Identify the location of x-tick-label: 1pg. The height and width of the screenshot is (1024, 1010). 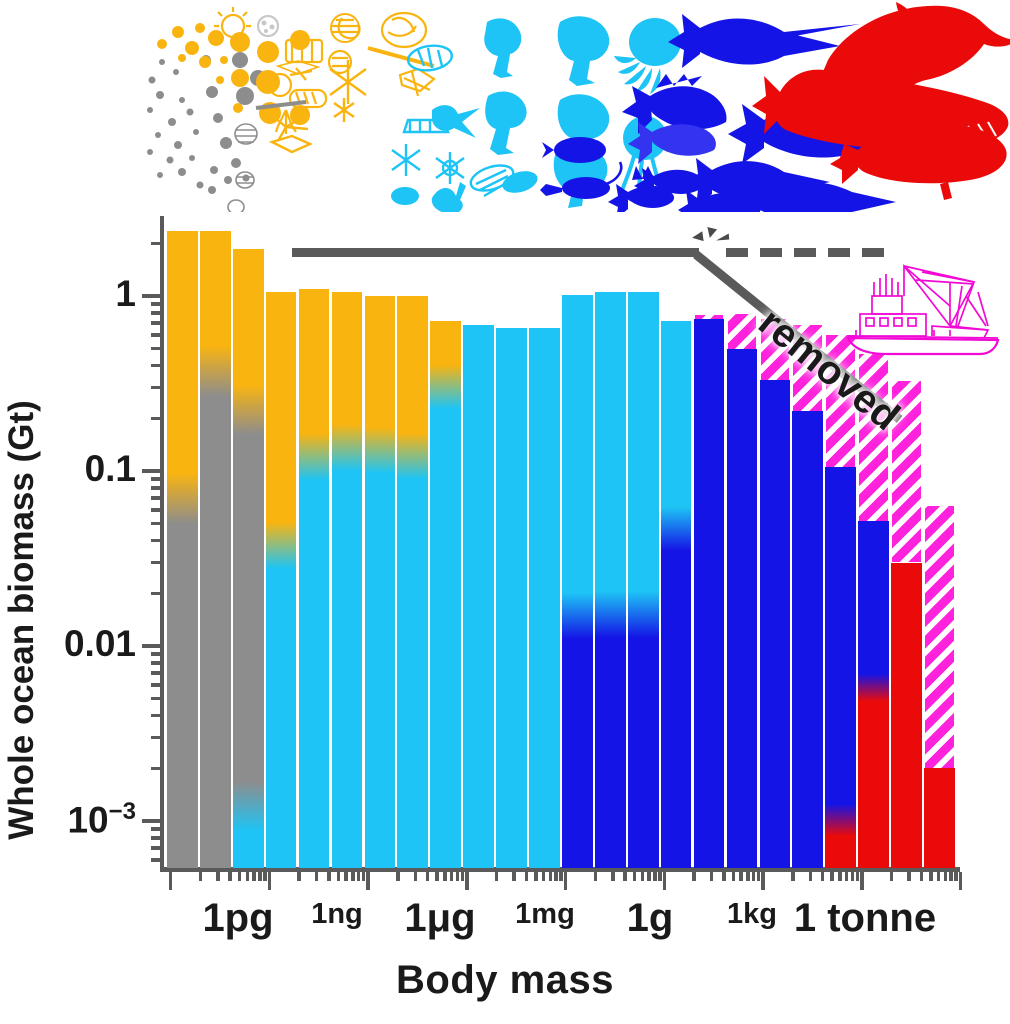
(238, 918).